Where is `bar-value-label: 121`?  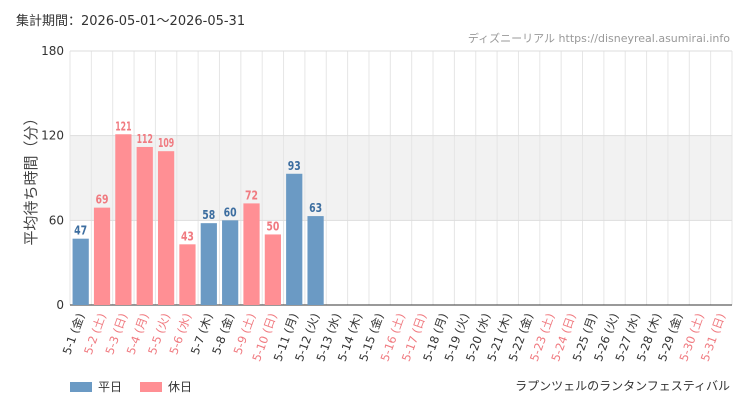
bar-value-label: 121 is located at coordinates (123, 126).